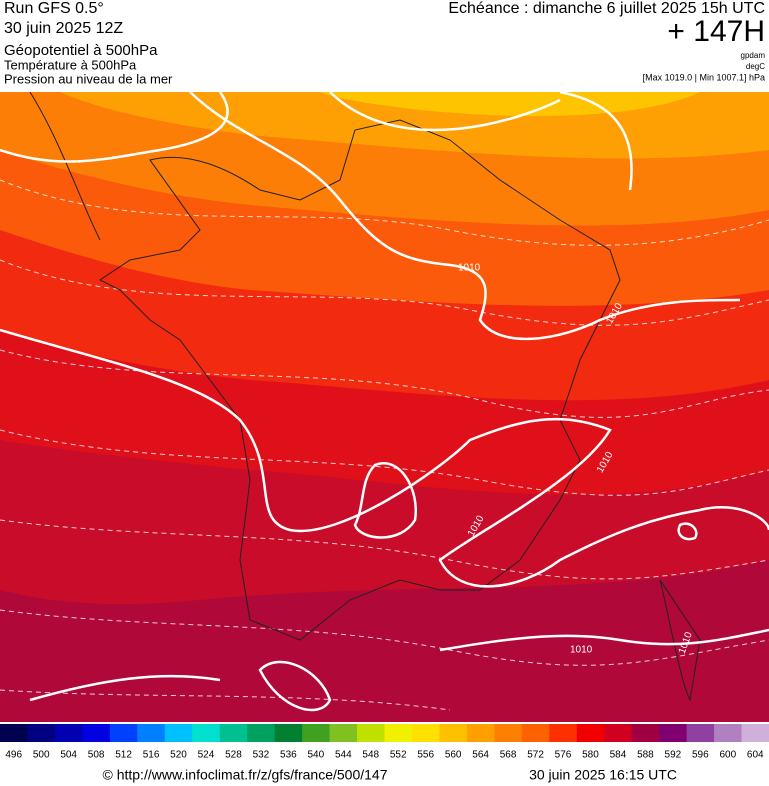  I want to click on scale-label: 592, so click(673, 755).